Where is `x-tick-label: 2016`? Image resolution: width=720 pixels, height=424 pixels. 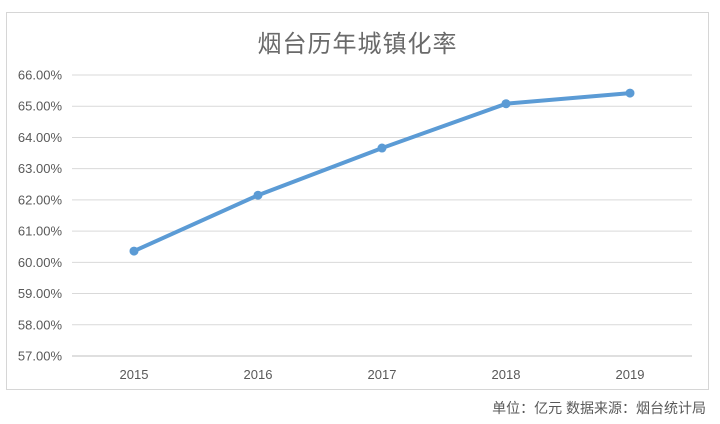 x-tick-label: 2016 is located at coordinates (258, 374).